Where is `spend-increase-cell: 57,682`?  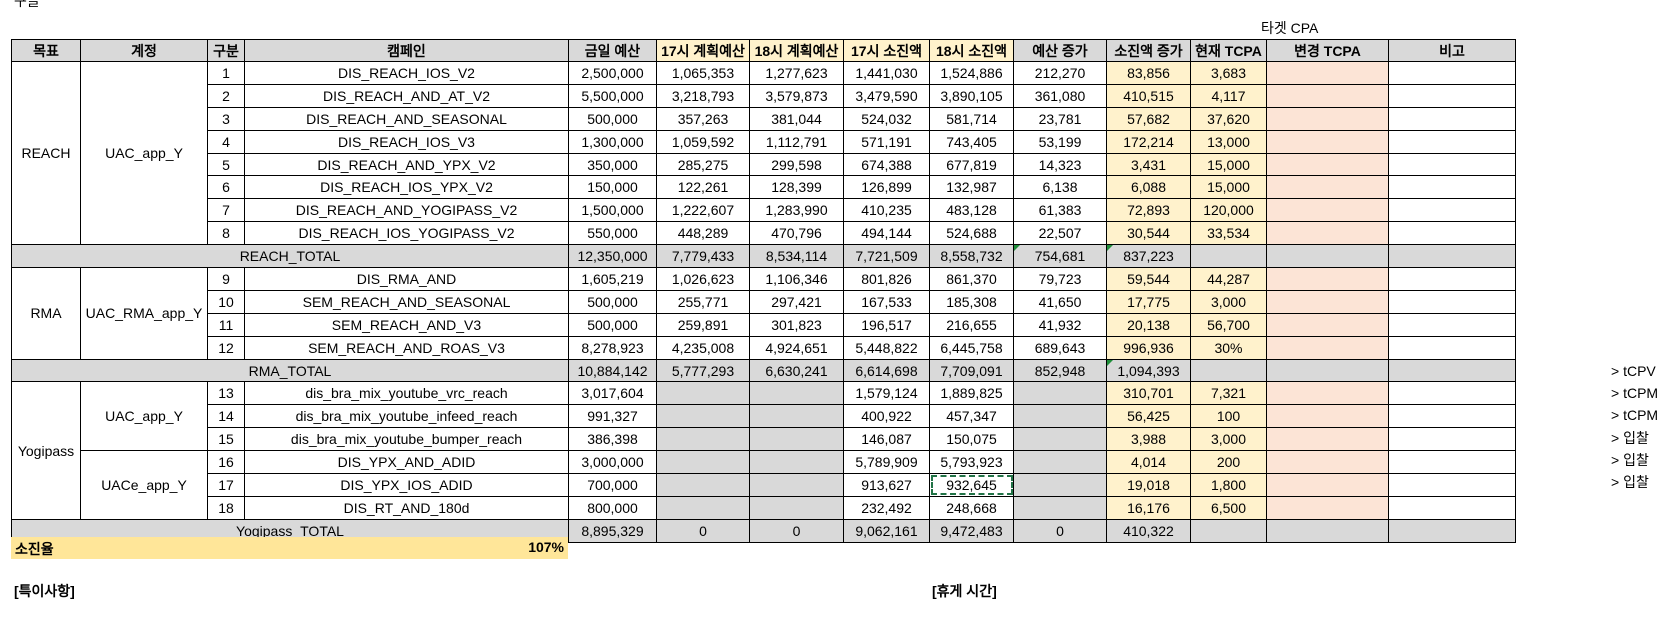
spend-increase-cell: 57,682 is located at coordinates (1148, 118).